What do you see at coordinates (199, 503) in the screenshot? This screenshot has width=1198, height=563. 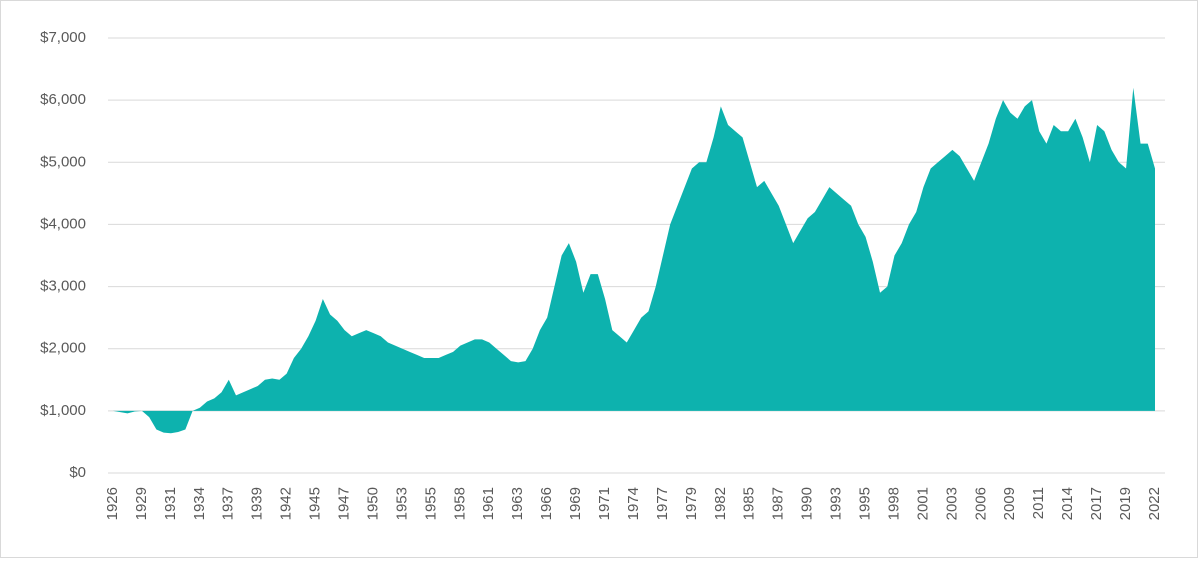 I see `x-tick-label: 1934` at bounding box center [199, 503].